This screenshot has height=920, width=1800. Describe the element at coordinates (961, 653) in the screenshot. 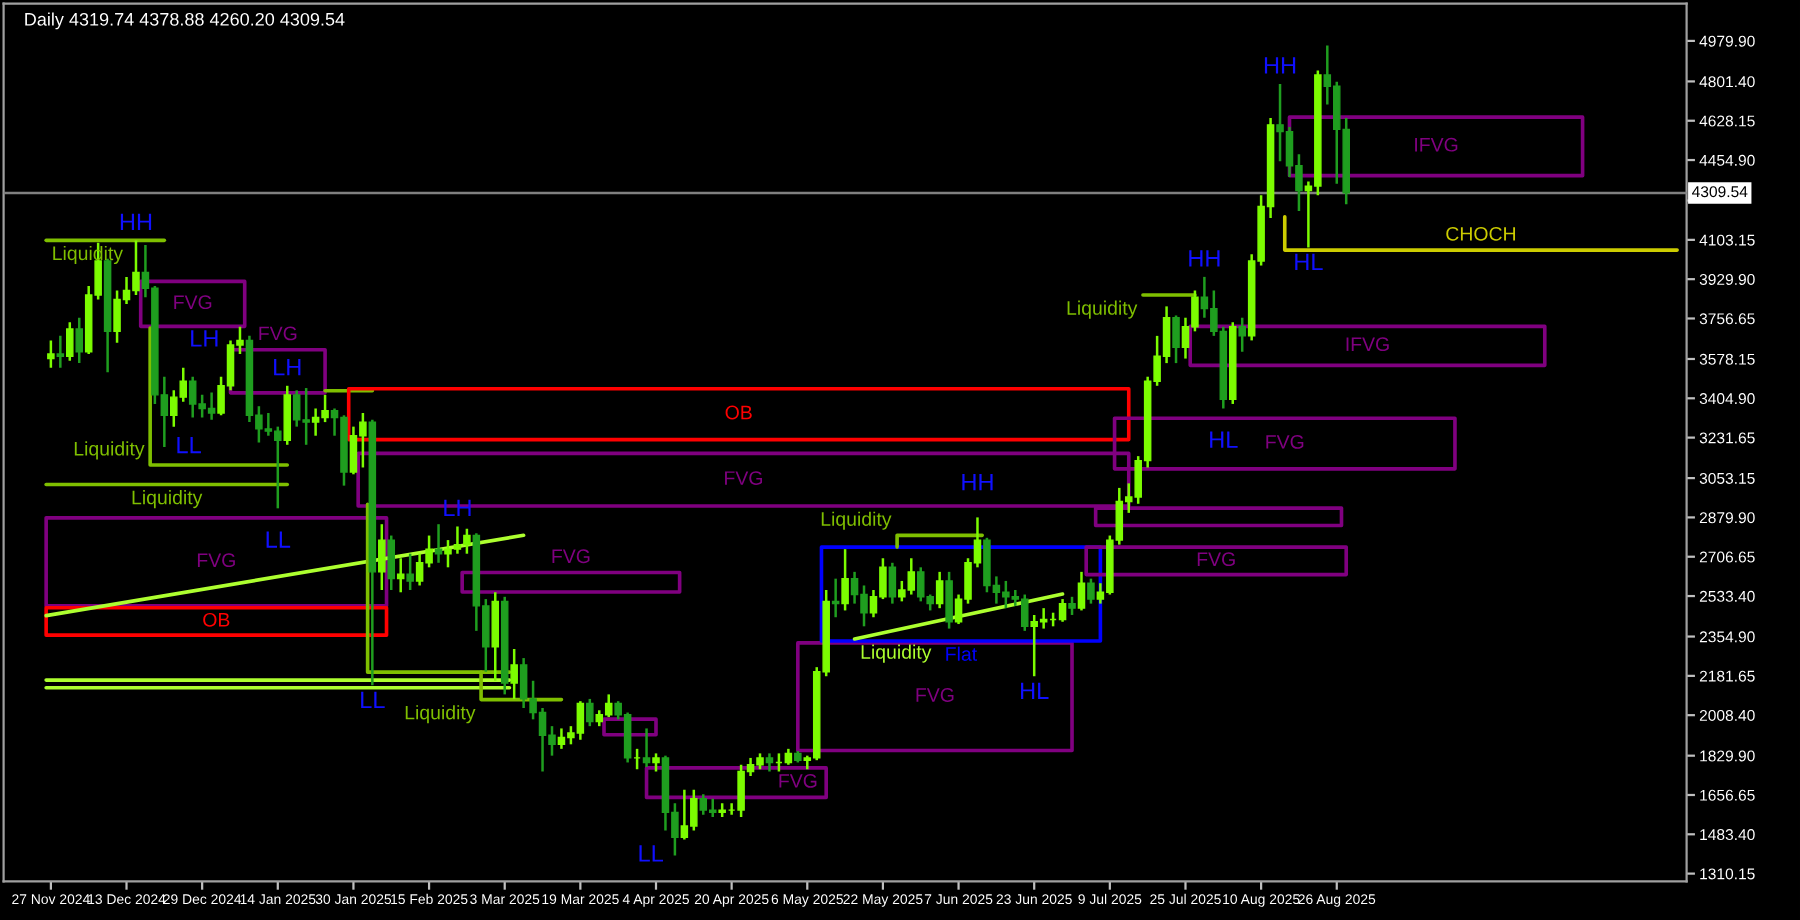

I see `series-label: Flat` at that location.